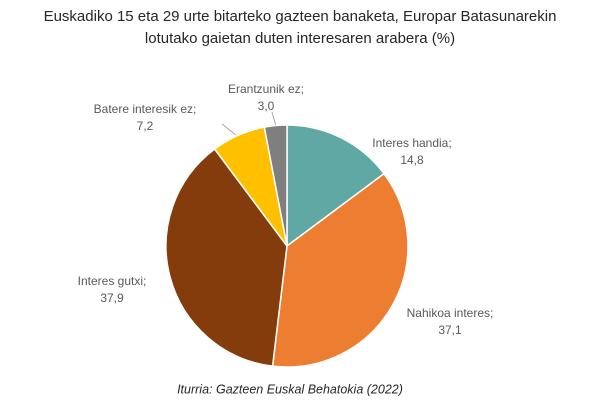  I want to click on slice-label: Erantzunik ez;, so click(266, 89).